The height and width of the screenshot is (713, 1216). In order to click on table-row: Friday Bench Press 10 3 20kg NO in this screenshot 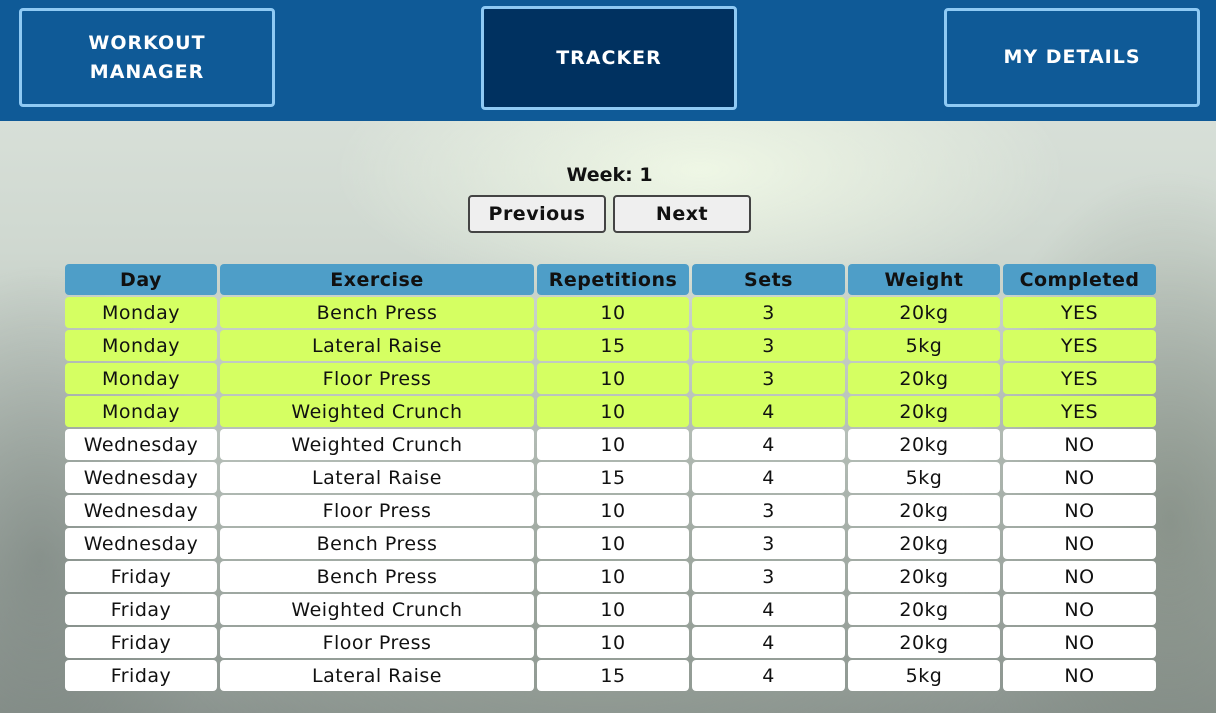, I will do `click(610, 577)`.